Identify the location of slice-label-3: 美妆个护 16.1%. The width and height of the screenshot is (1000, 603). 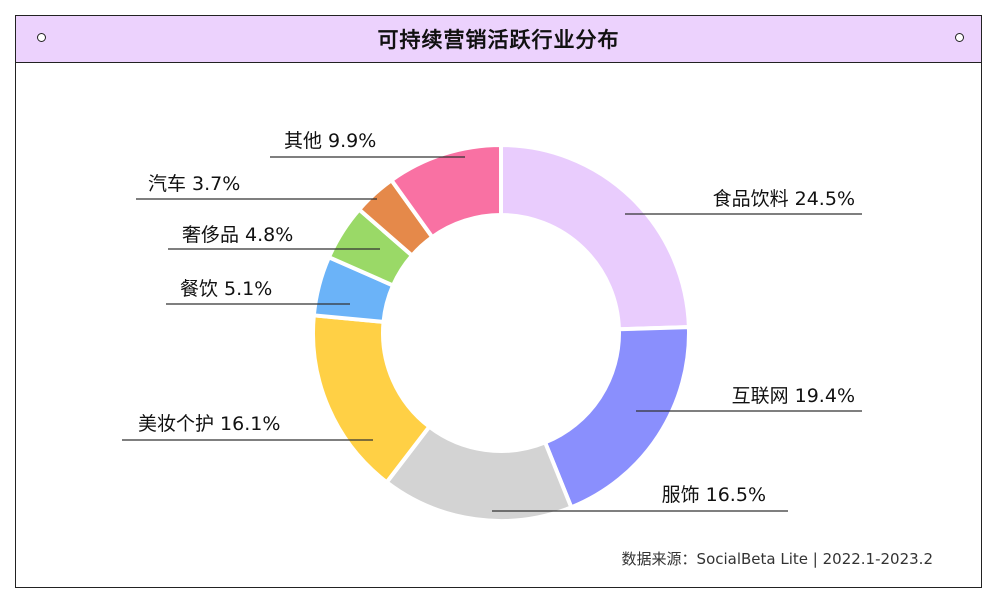
(209, 424).